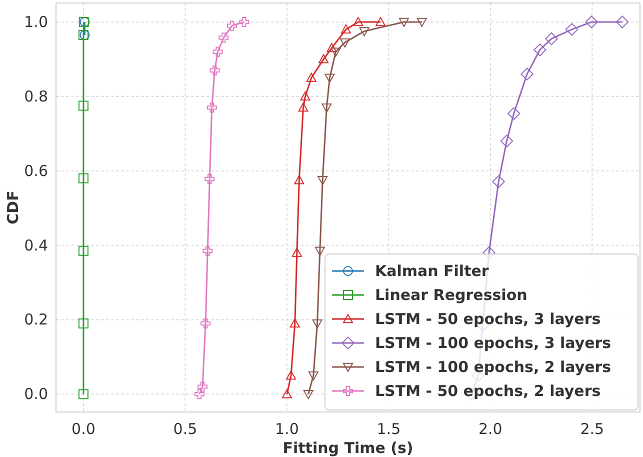  What do you see at coordinates (388, 429) in the screenshot?
I see `x-tick-label: 1.5` at bounding box center [388, 429].